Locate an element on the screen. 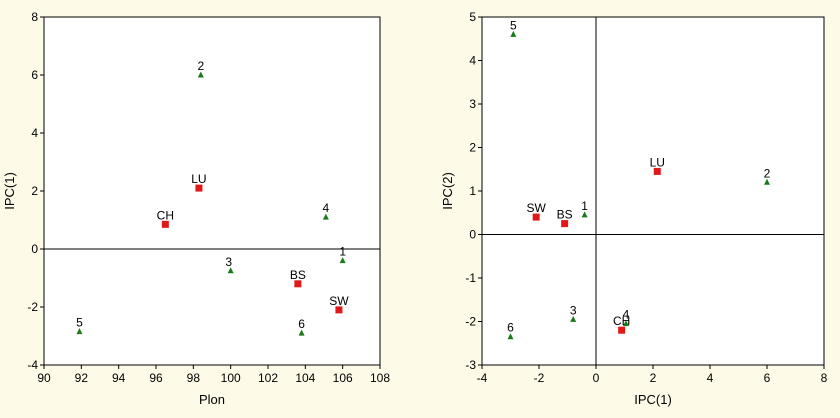 This screenshot has width=840, height=418. x-tick-label: 90 is located at coordinates (44, 378).